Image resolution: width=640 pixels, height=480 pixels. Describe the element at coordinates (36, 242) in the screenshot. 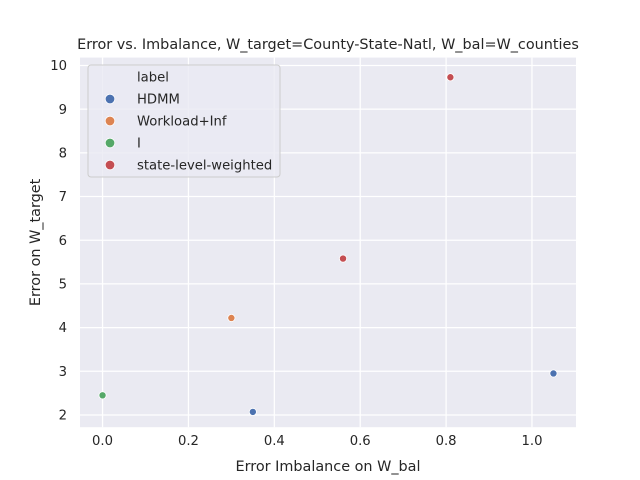

I see `y-axis-label: Error on W_target` at that location.